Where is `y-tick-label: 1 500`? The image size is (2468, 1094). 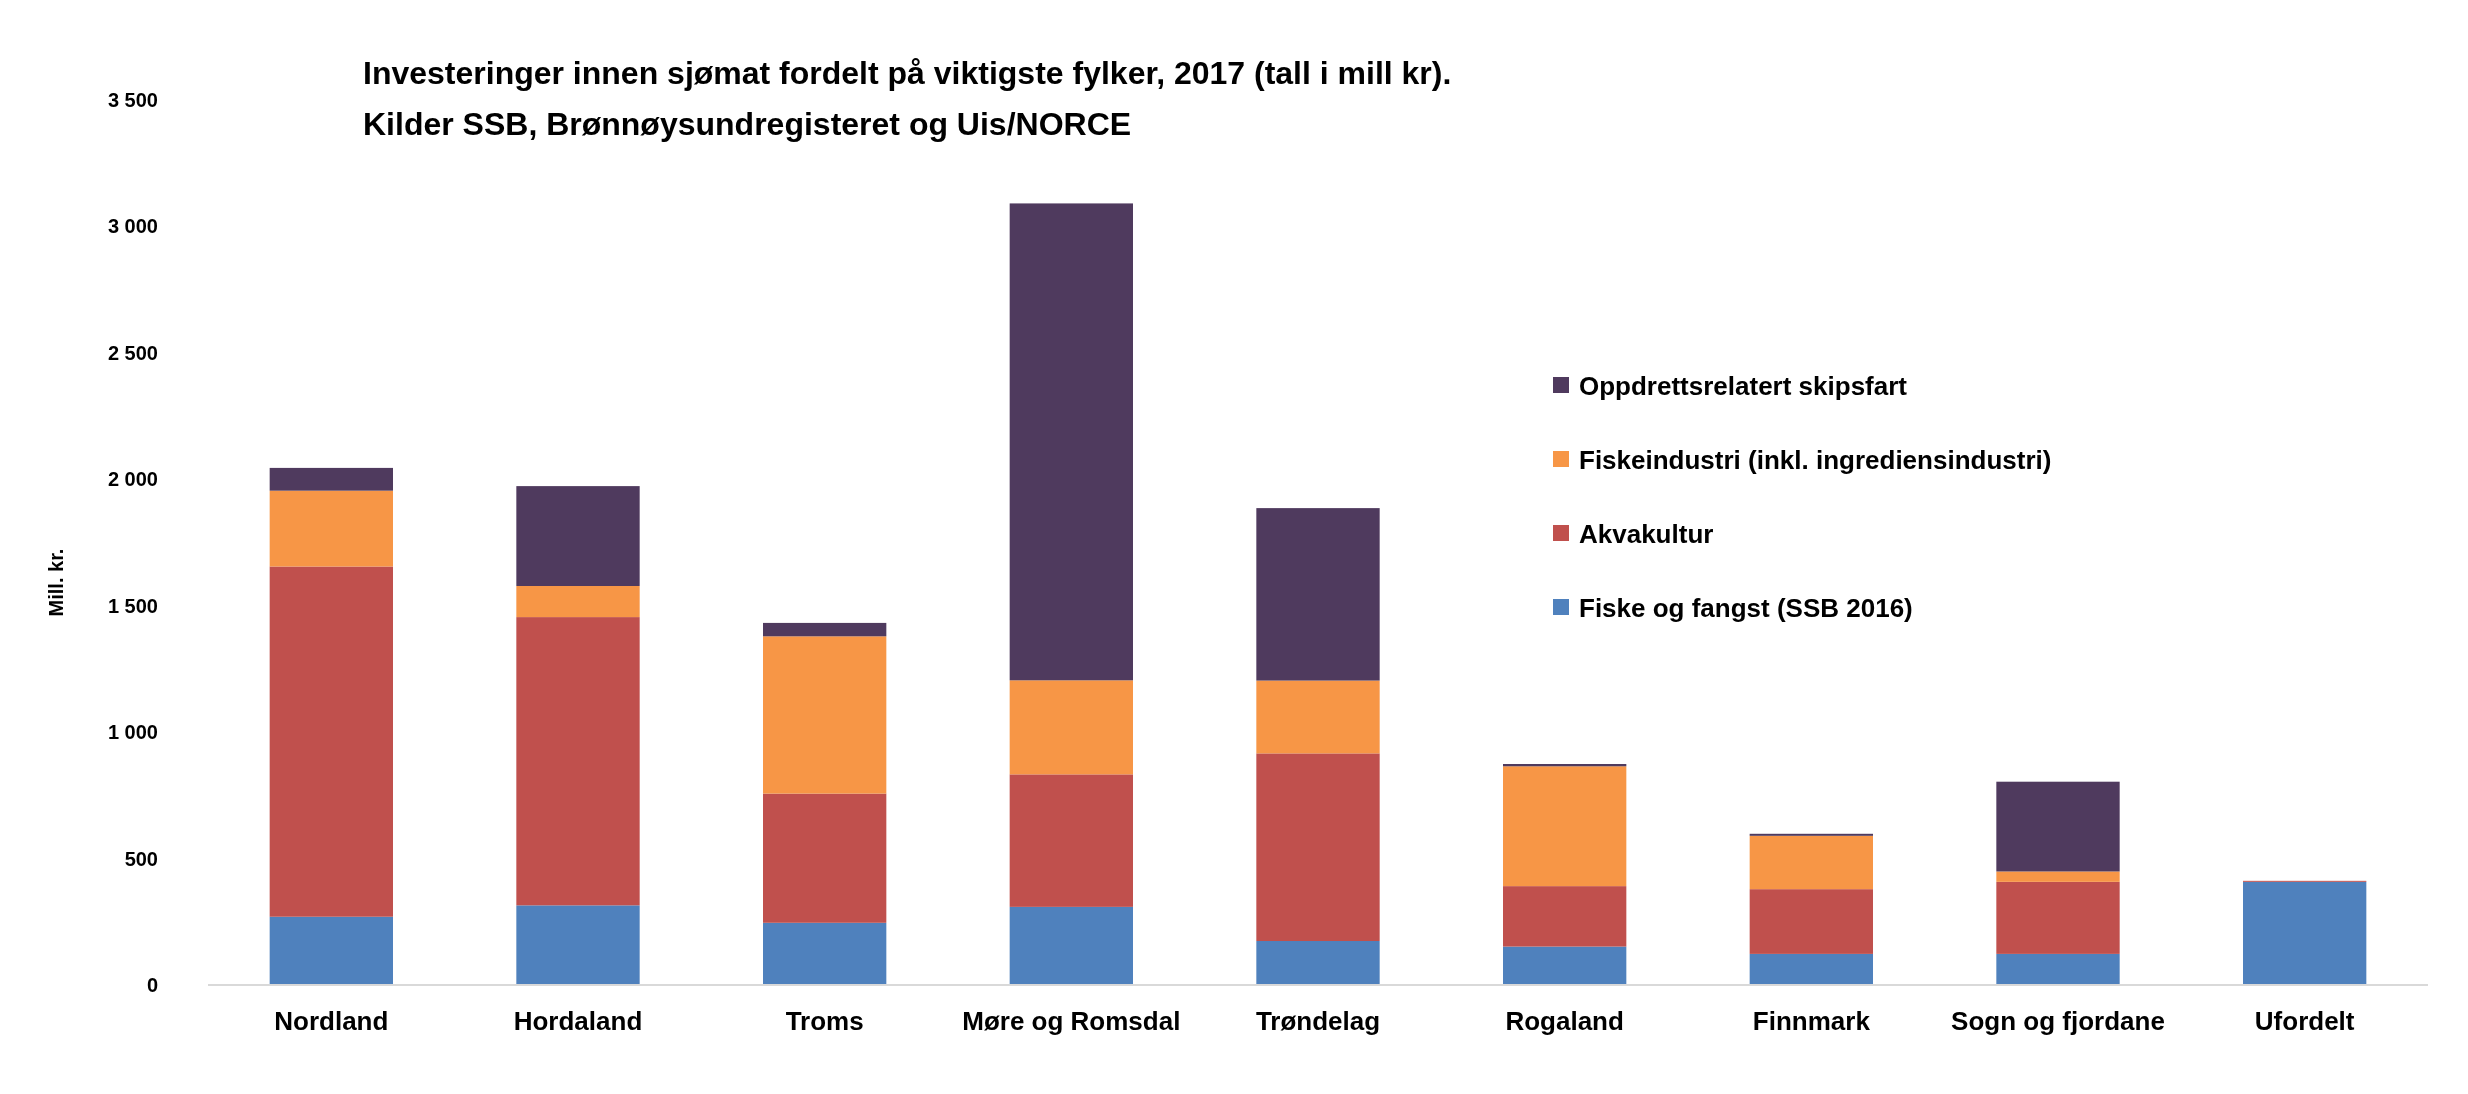
y-tick-label: 1 500 is located at coordinates (132, 605).